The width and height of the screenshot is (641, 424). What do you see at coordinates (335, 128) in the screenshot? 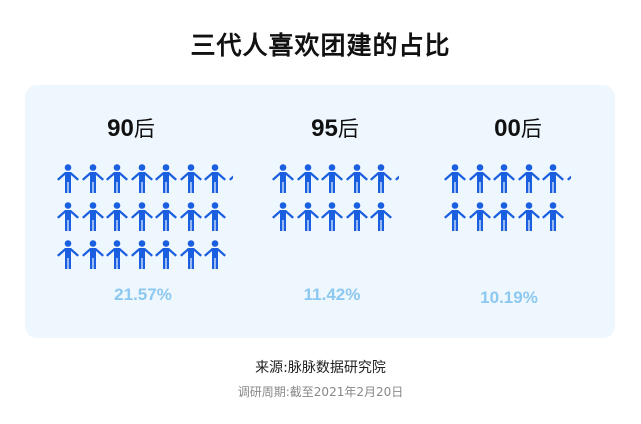
I see `category-label: 95后` at bounding box center [335, 128].